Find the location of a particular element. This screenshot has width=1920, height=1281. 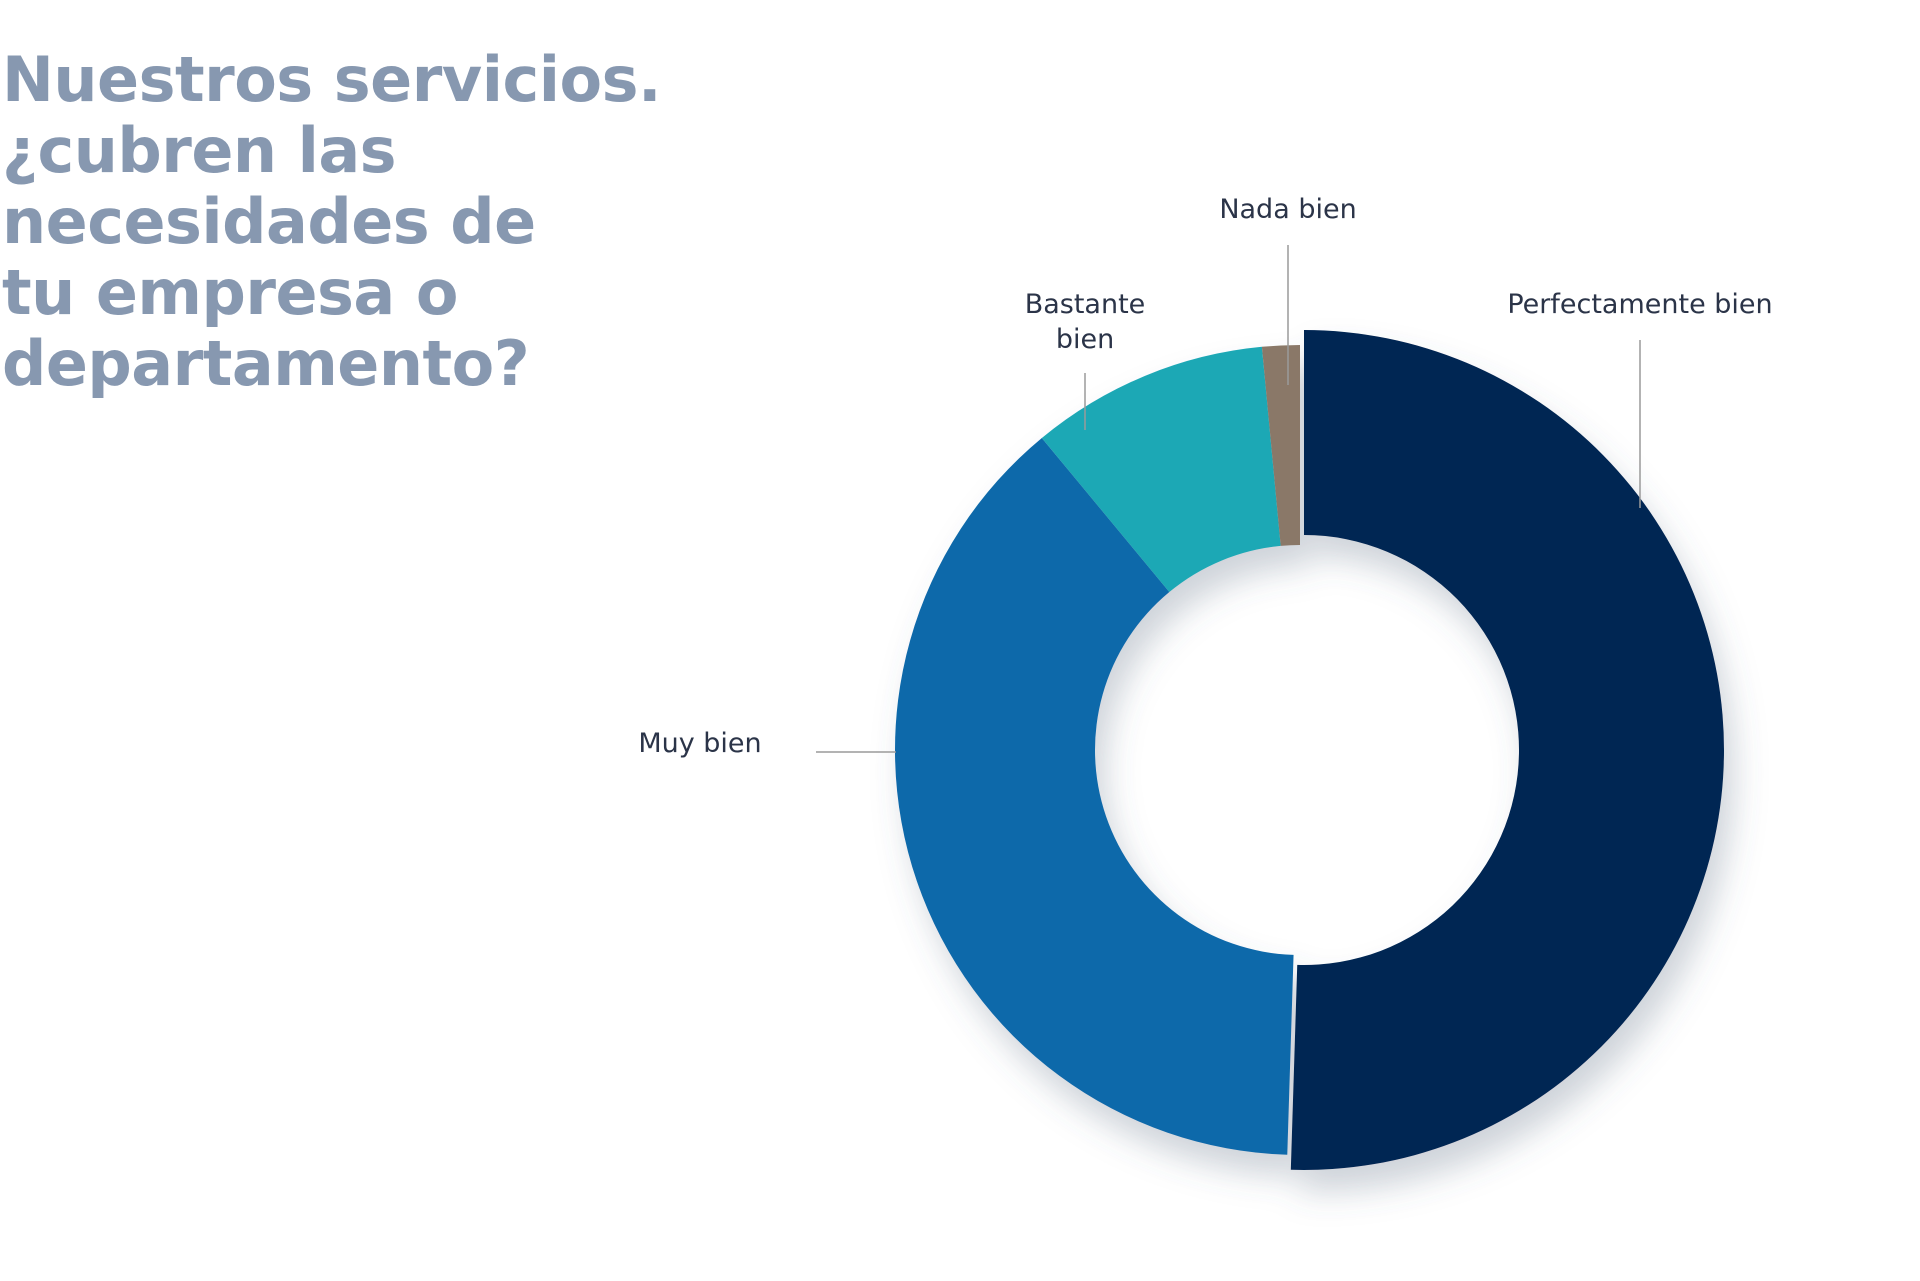

donut-slice-muy-bien is located at coordinates (1094, 796).